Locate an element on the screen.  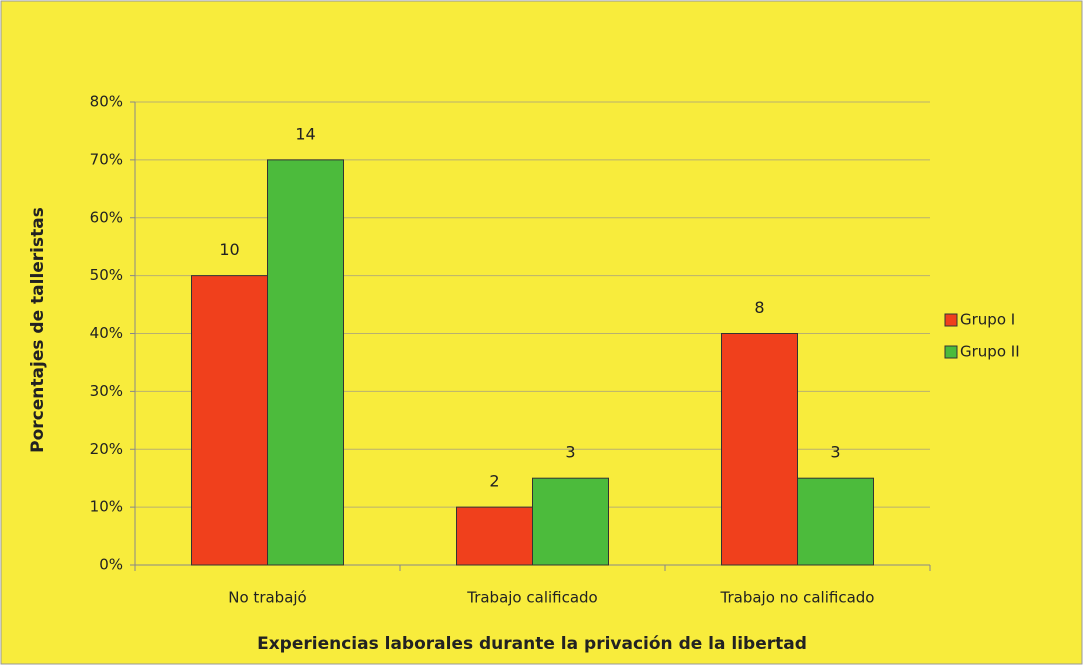
y-tick-label: 10% is located at coordinates (106, 507).